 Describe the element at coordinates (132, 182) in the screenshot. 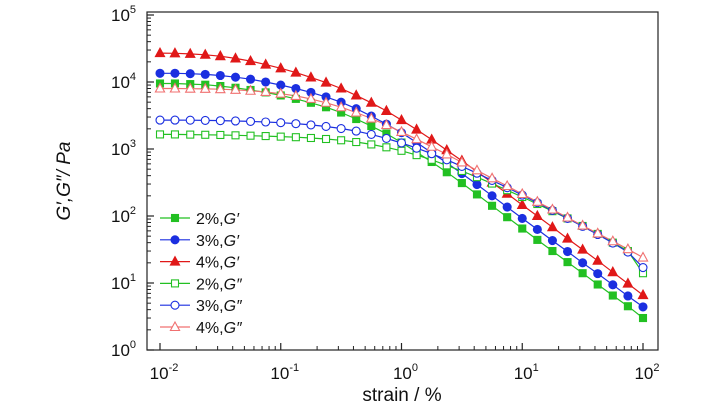

I see `y-axis-ticks: 10⁰ 10¹ 10² 10³ 10⁴ 10⁵` at that location.